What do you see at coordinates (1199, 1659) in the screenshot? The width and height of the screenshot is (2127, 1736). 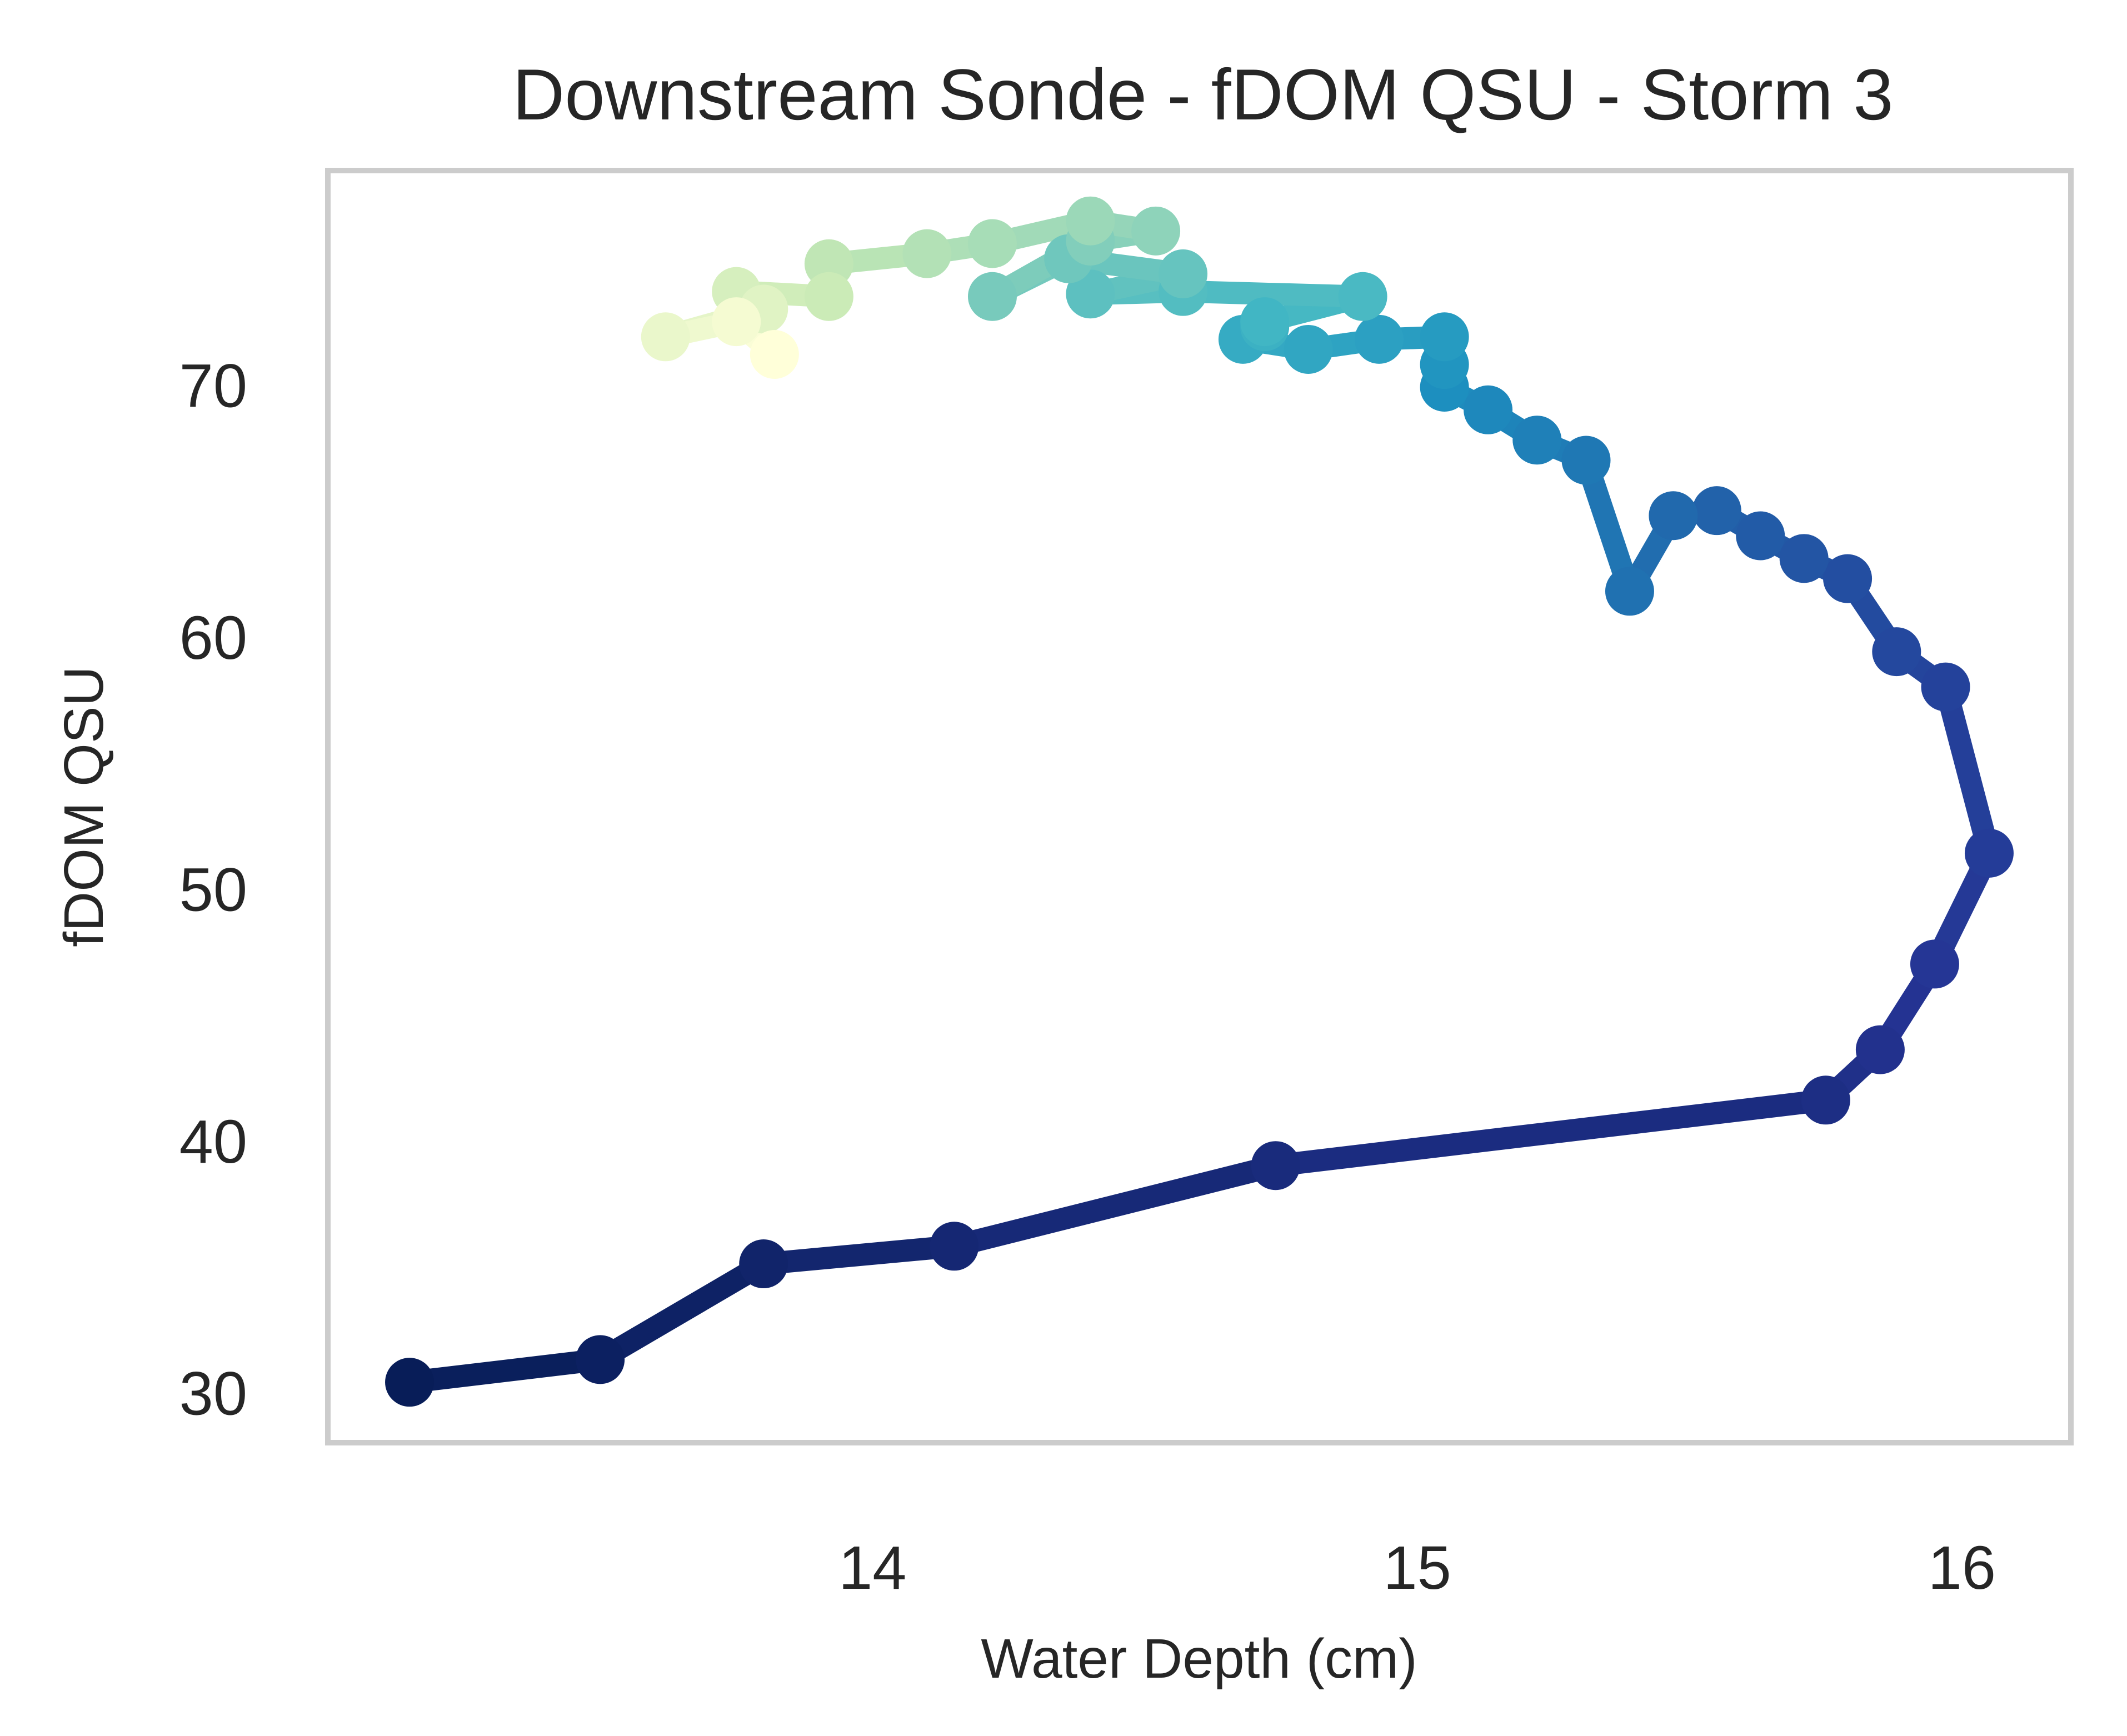 I see `x-axis-label: Water Depth (cm)` at bounding box center [1199, 1659].